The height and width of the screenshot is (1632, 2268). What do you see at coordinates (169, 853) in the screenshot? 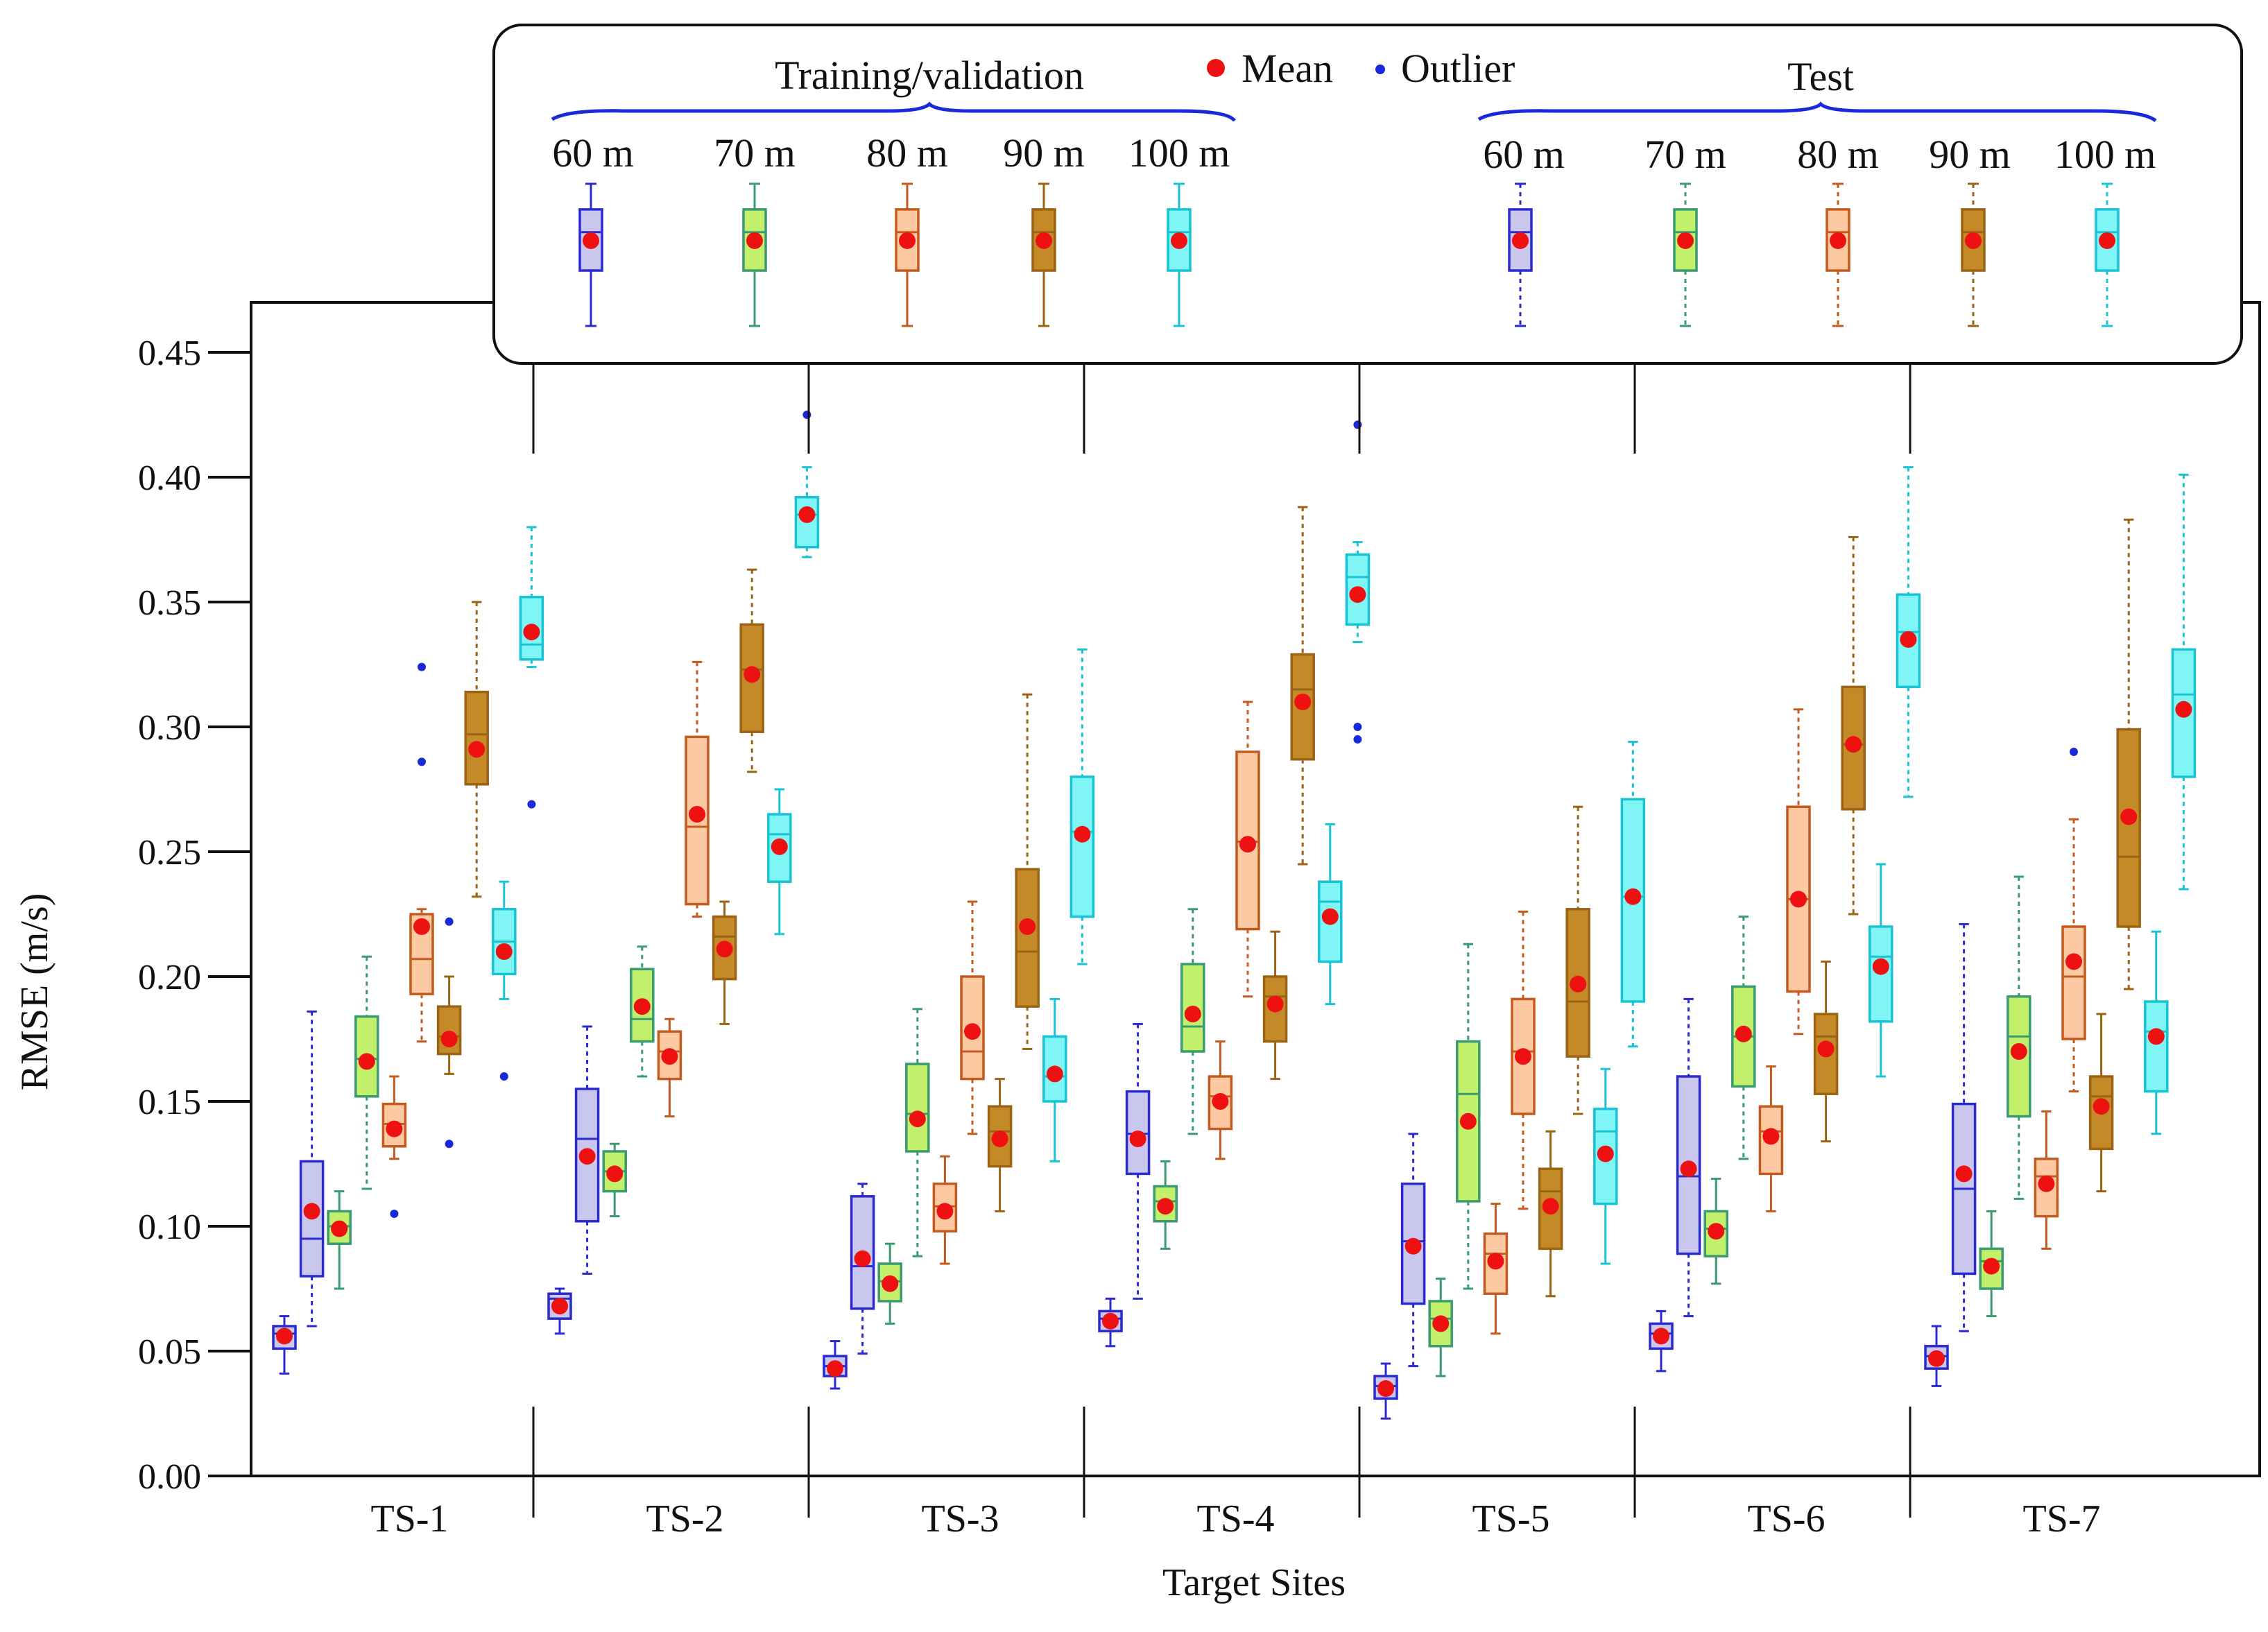
I see `y-tick-label: 0.25` at bounding box center [169, 853].